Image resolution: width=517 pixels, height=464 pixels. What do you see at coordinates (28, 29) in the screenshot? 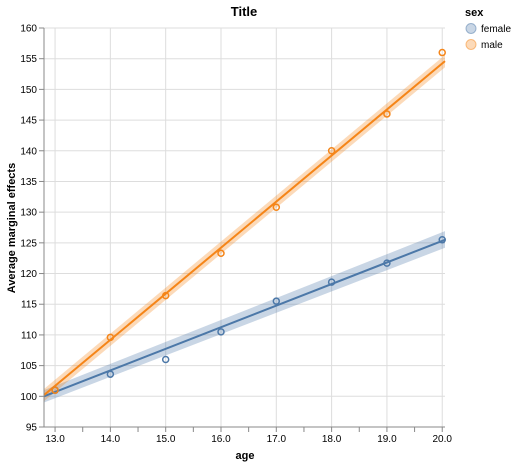
I see `y-tick-label: 160` at bounding box center [28, 29].